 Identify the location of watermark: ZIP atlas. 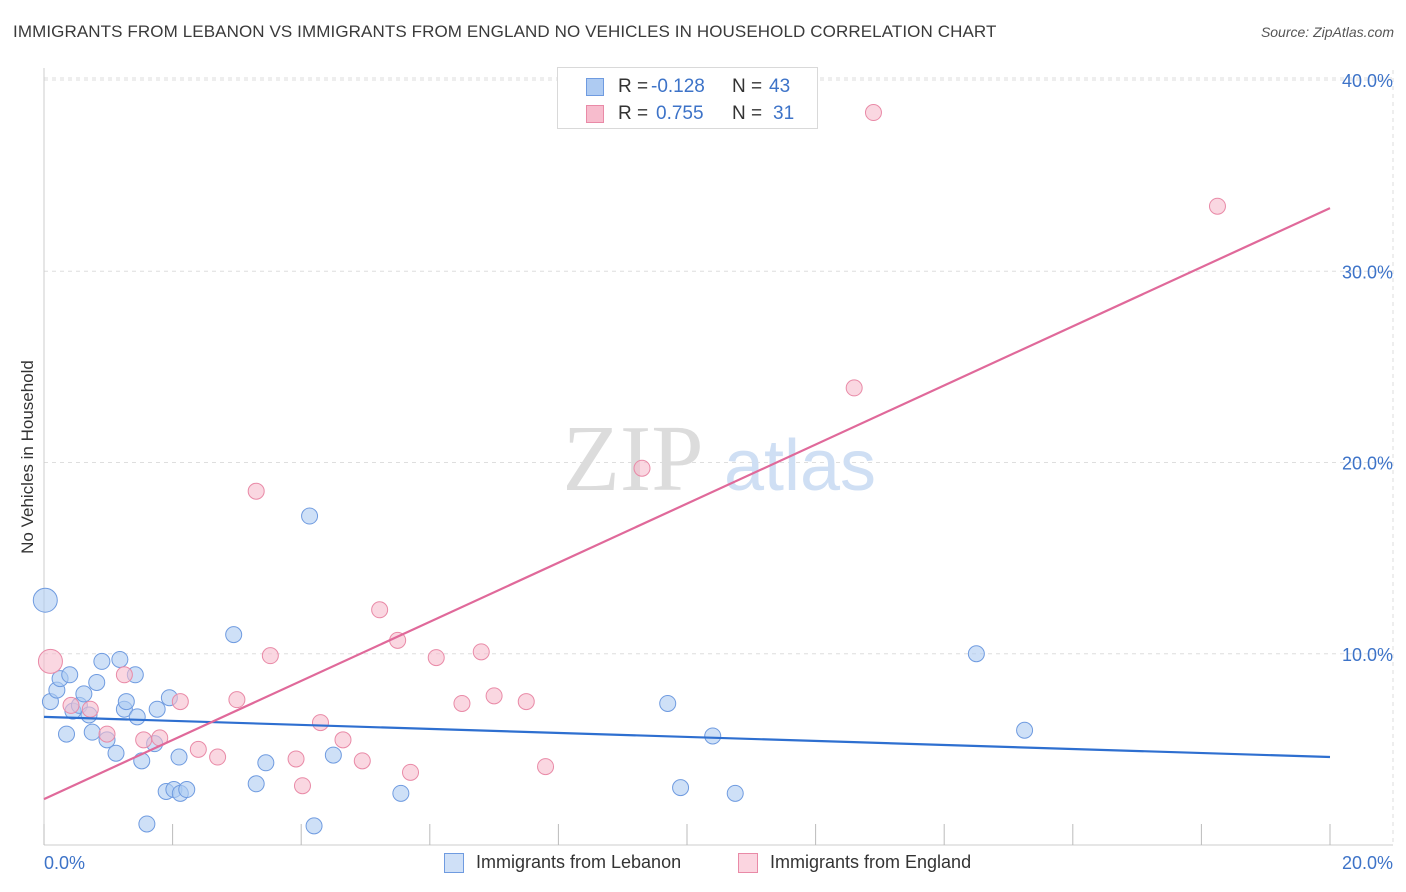
(720, 459).